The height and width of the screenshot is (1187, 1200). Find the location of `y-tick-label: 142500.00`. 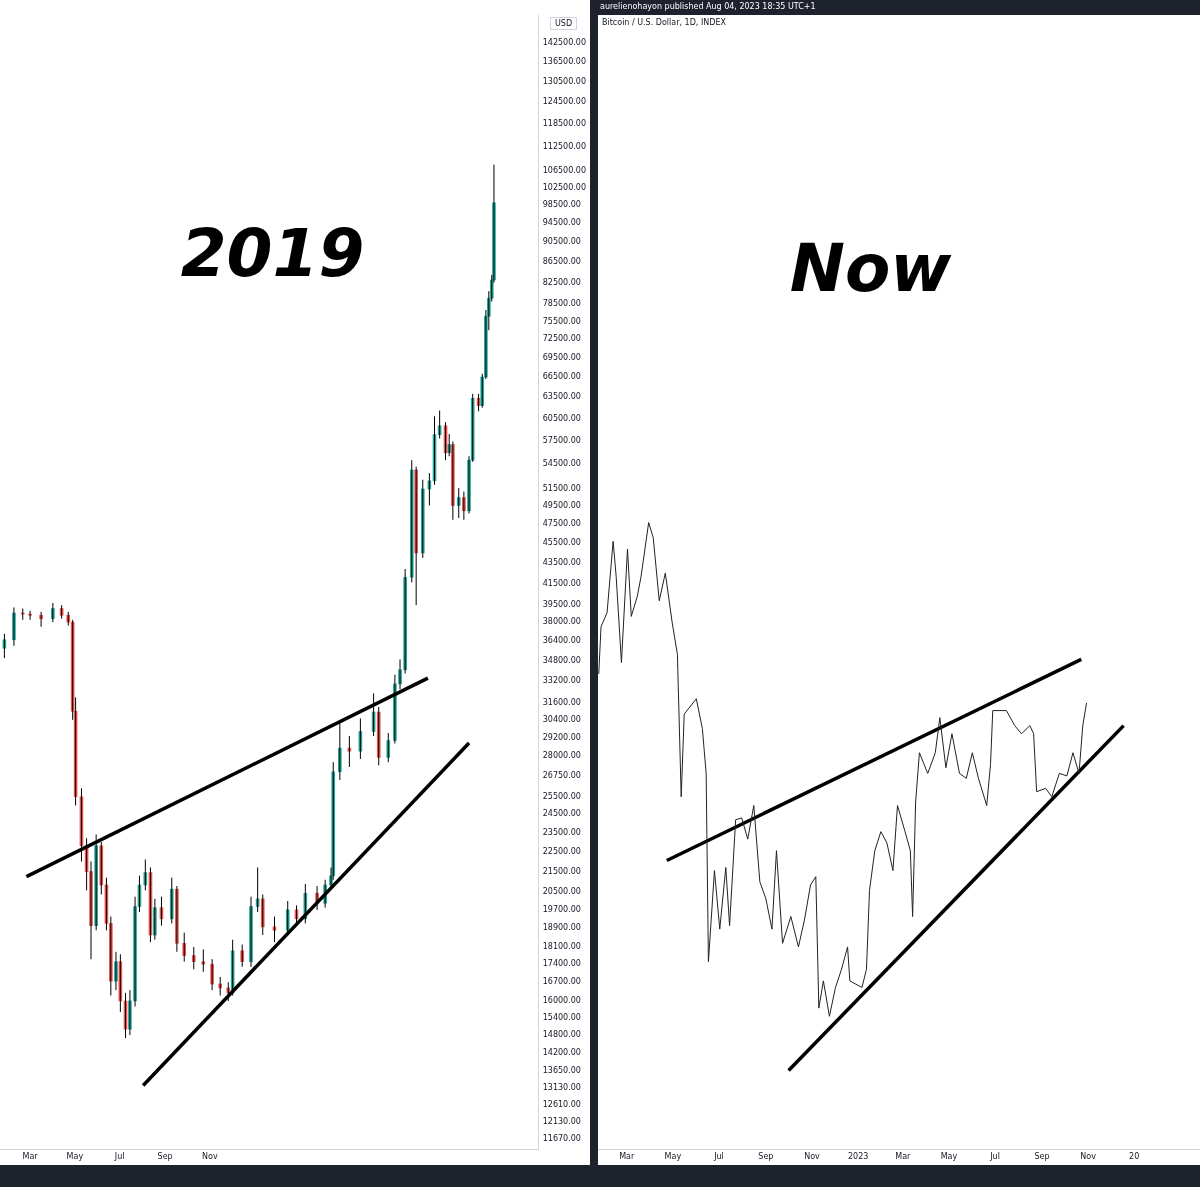

y-tick-label: 142500.00 is located at coordinates (564, 43).